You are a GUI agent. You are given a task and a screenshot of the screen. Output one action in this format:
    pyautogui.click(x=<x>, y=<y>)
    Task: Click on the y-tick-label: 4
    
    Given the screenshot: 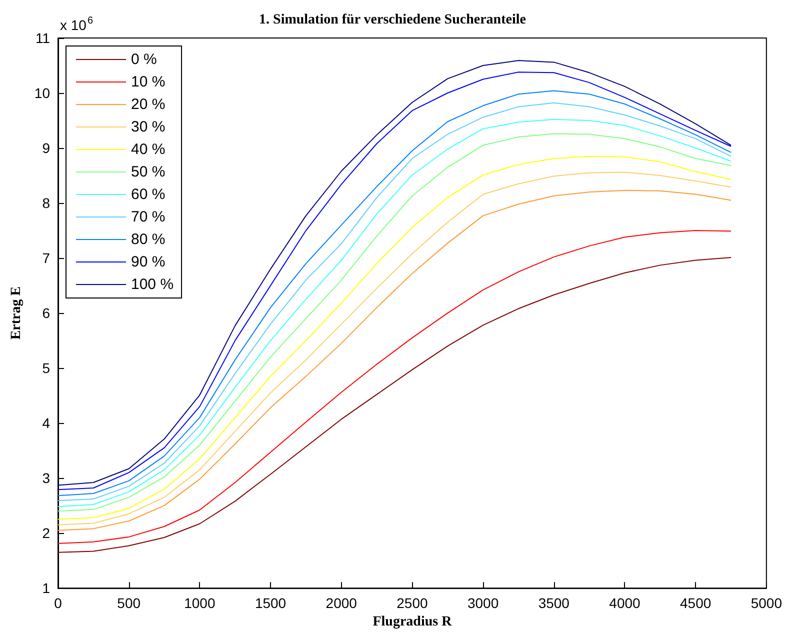 What is the action you would take?
    pyautogui.click(x=46, y=423)
    